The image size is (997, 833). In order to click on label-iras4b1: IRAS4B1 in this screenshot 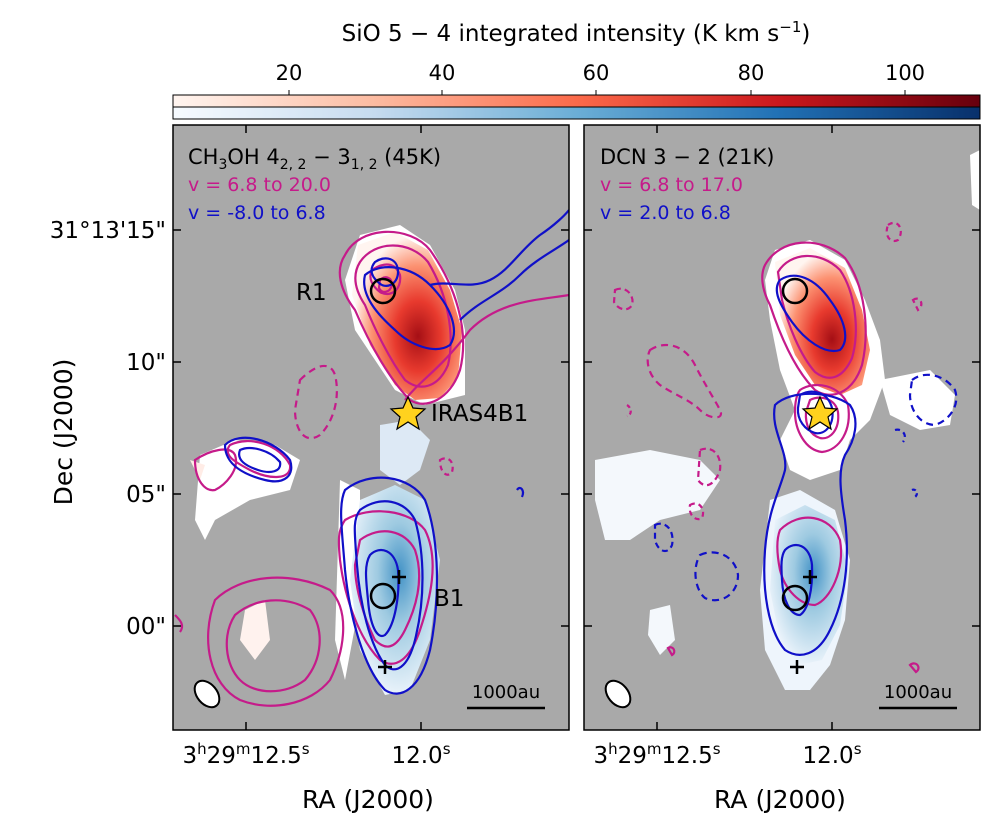, I will do `click(479, 414)`.